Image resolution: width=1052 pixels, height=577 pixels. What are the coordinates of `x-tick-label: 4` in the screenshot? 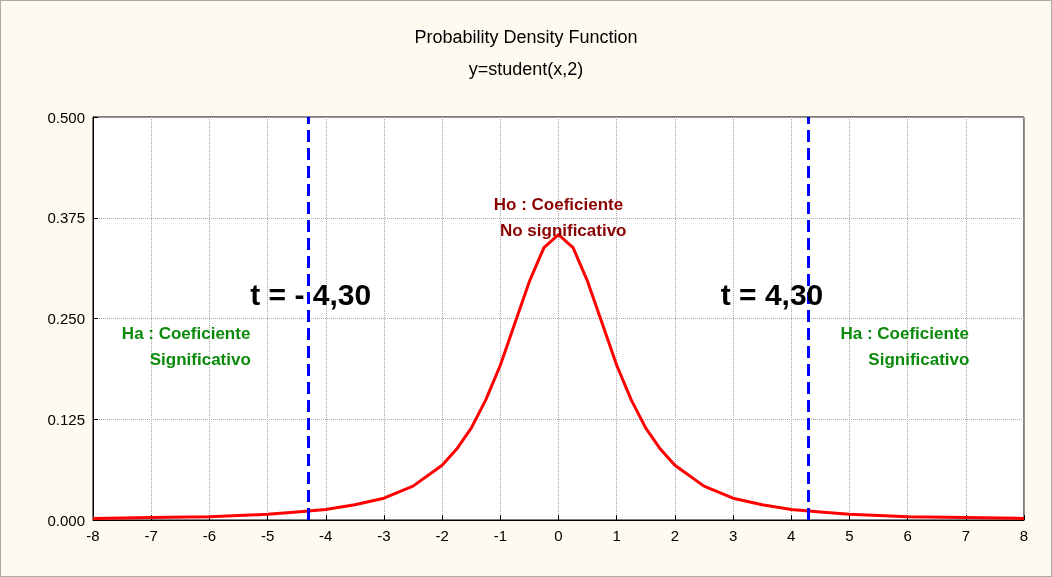 It's located at (791, 535).